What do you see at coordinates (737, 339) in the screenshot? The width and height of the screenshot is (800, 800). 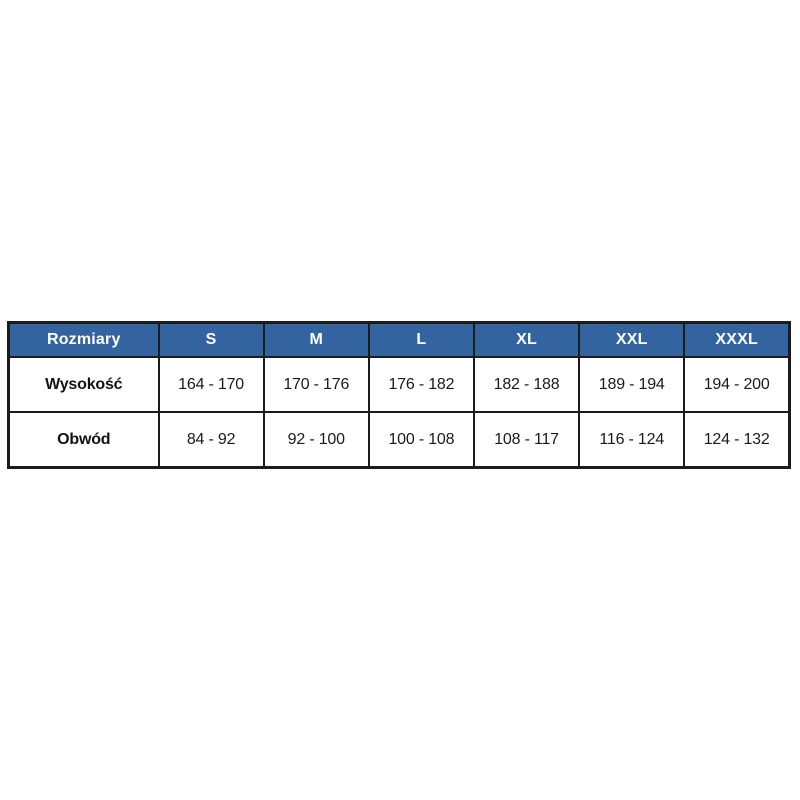 I see `header-cell-size-xxxl: XXXL` at bounding box center [737, 339].